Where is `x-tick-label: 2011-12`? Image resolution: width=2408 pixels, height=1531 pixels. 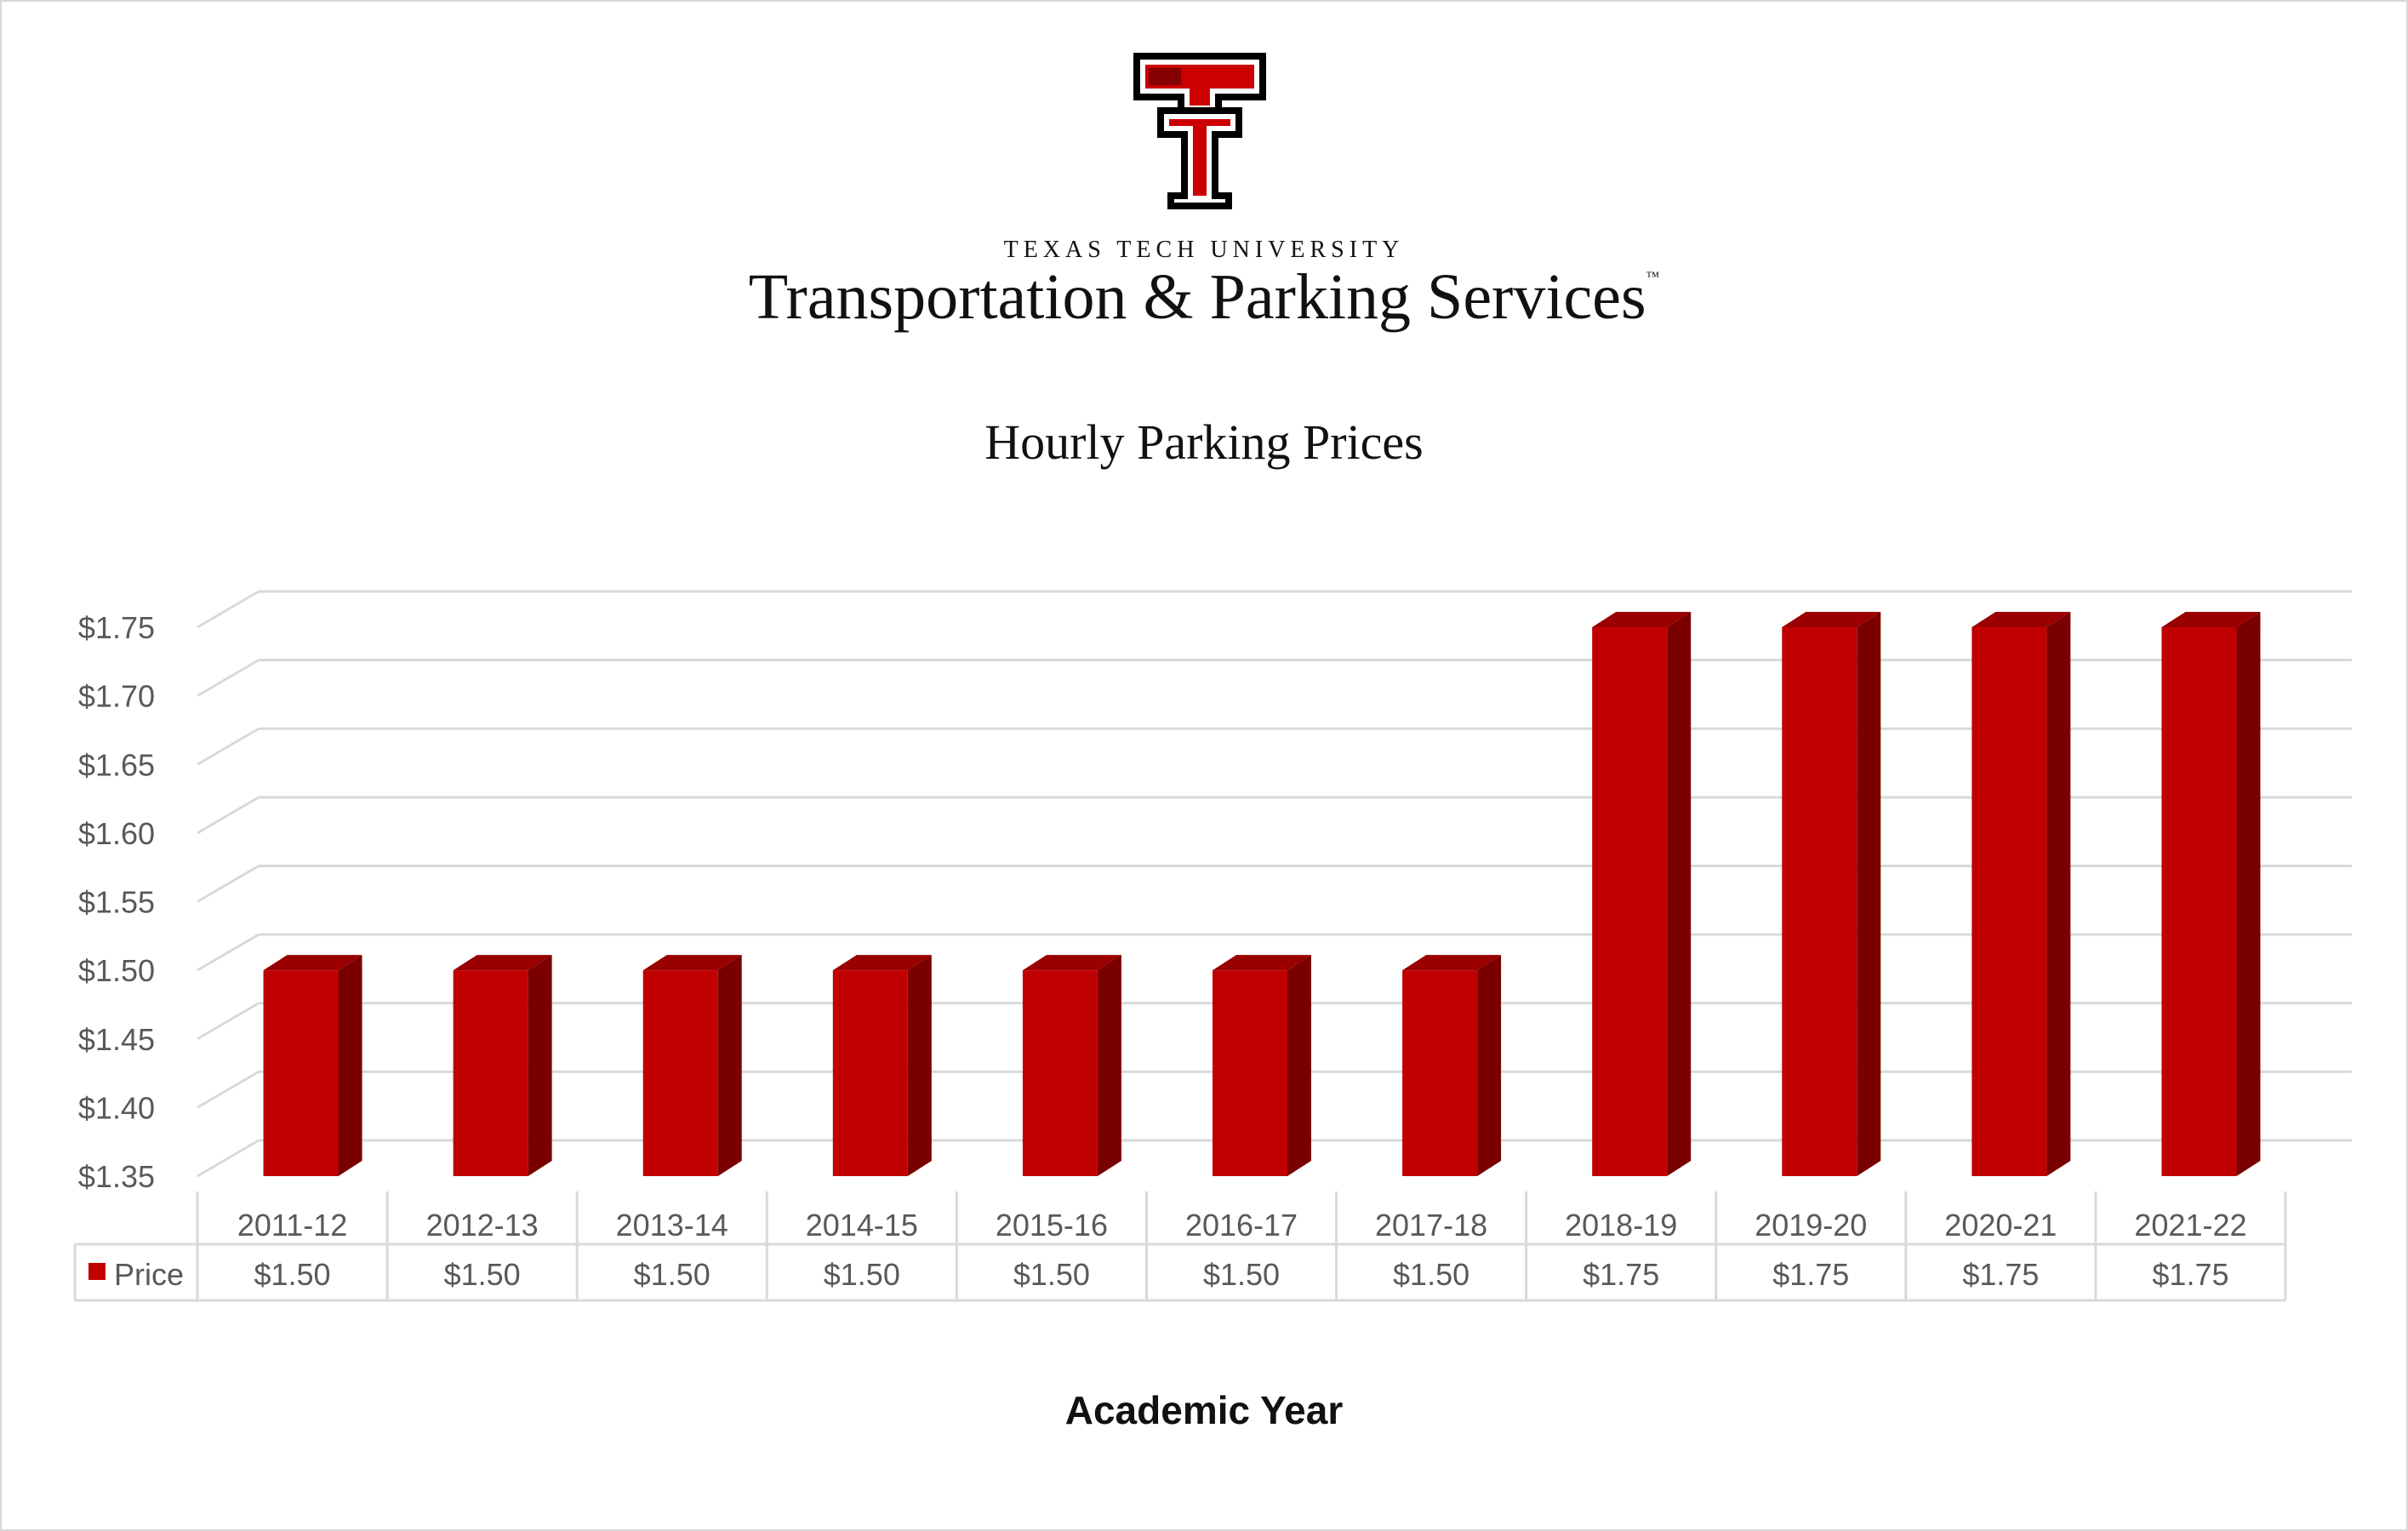 x-tick-label: 2011-12 is located at coordinates (292, 1225).